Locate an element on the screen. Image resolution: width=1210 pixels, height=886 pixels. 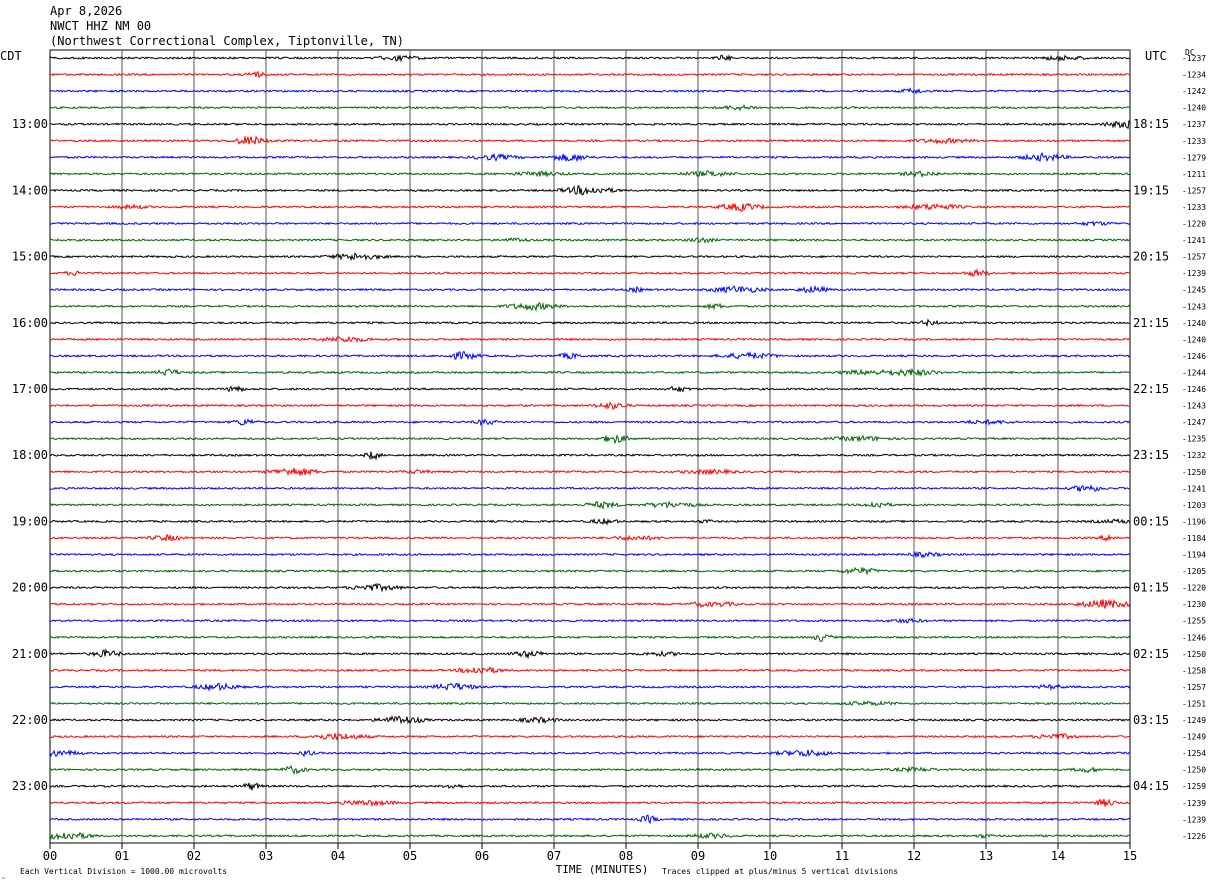
x-tick-label: 07 is located at coordinates (554, 856).